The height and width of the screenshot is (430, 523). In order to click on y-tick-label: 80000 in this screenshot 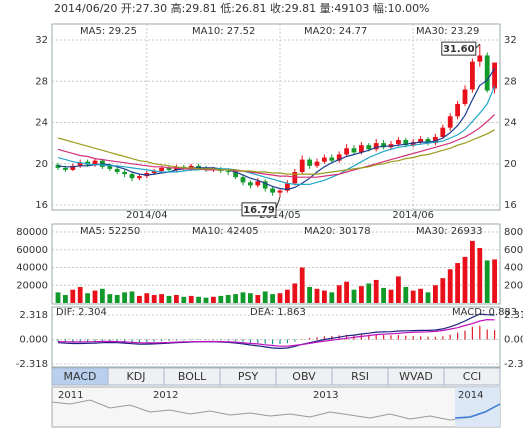, I will do `click(32, 232)`.